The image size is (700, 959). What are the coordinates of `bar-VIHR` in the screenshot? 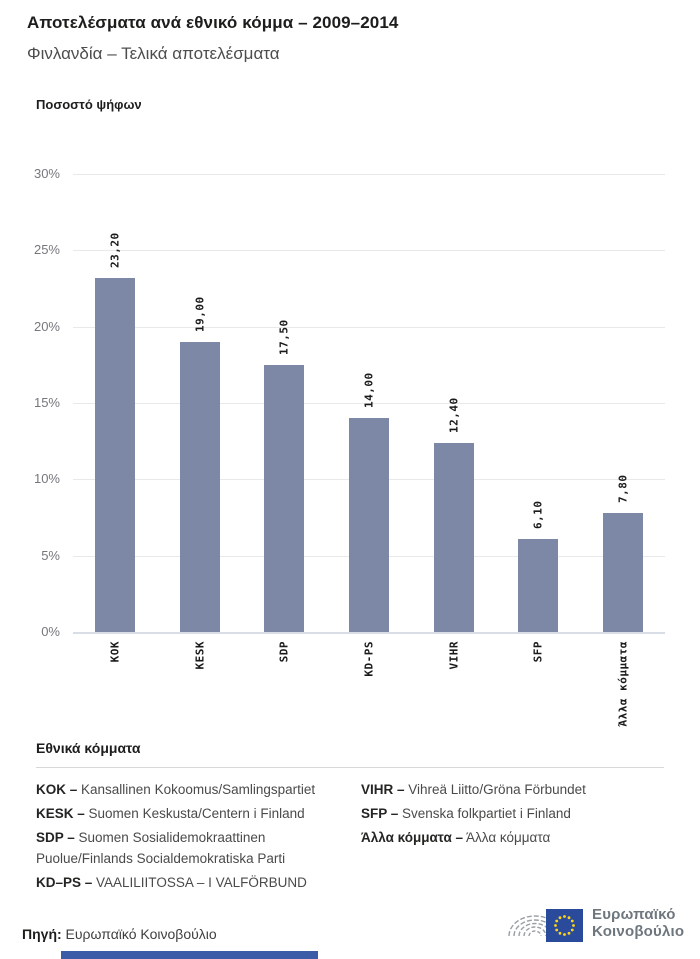 It's located at (453, 537).